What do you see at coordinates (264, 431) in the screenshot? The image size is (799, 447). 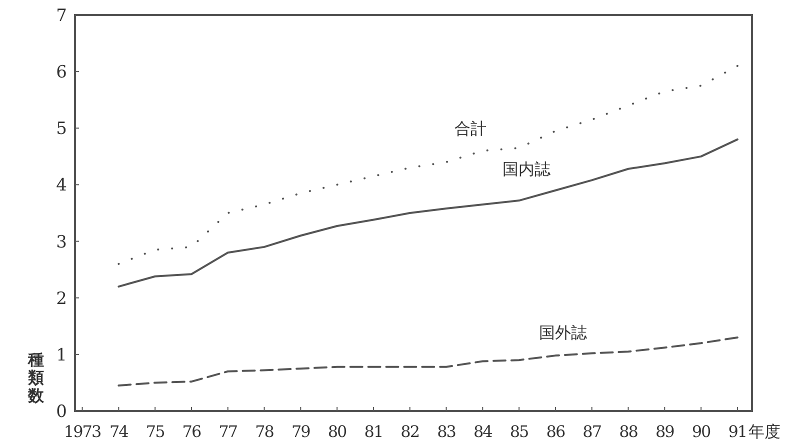 I see `x-tick-label: 78` at bounding box center [264, 431].